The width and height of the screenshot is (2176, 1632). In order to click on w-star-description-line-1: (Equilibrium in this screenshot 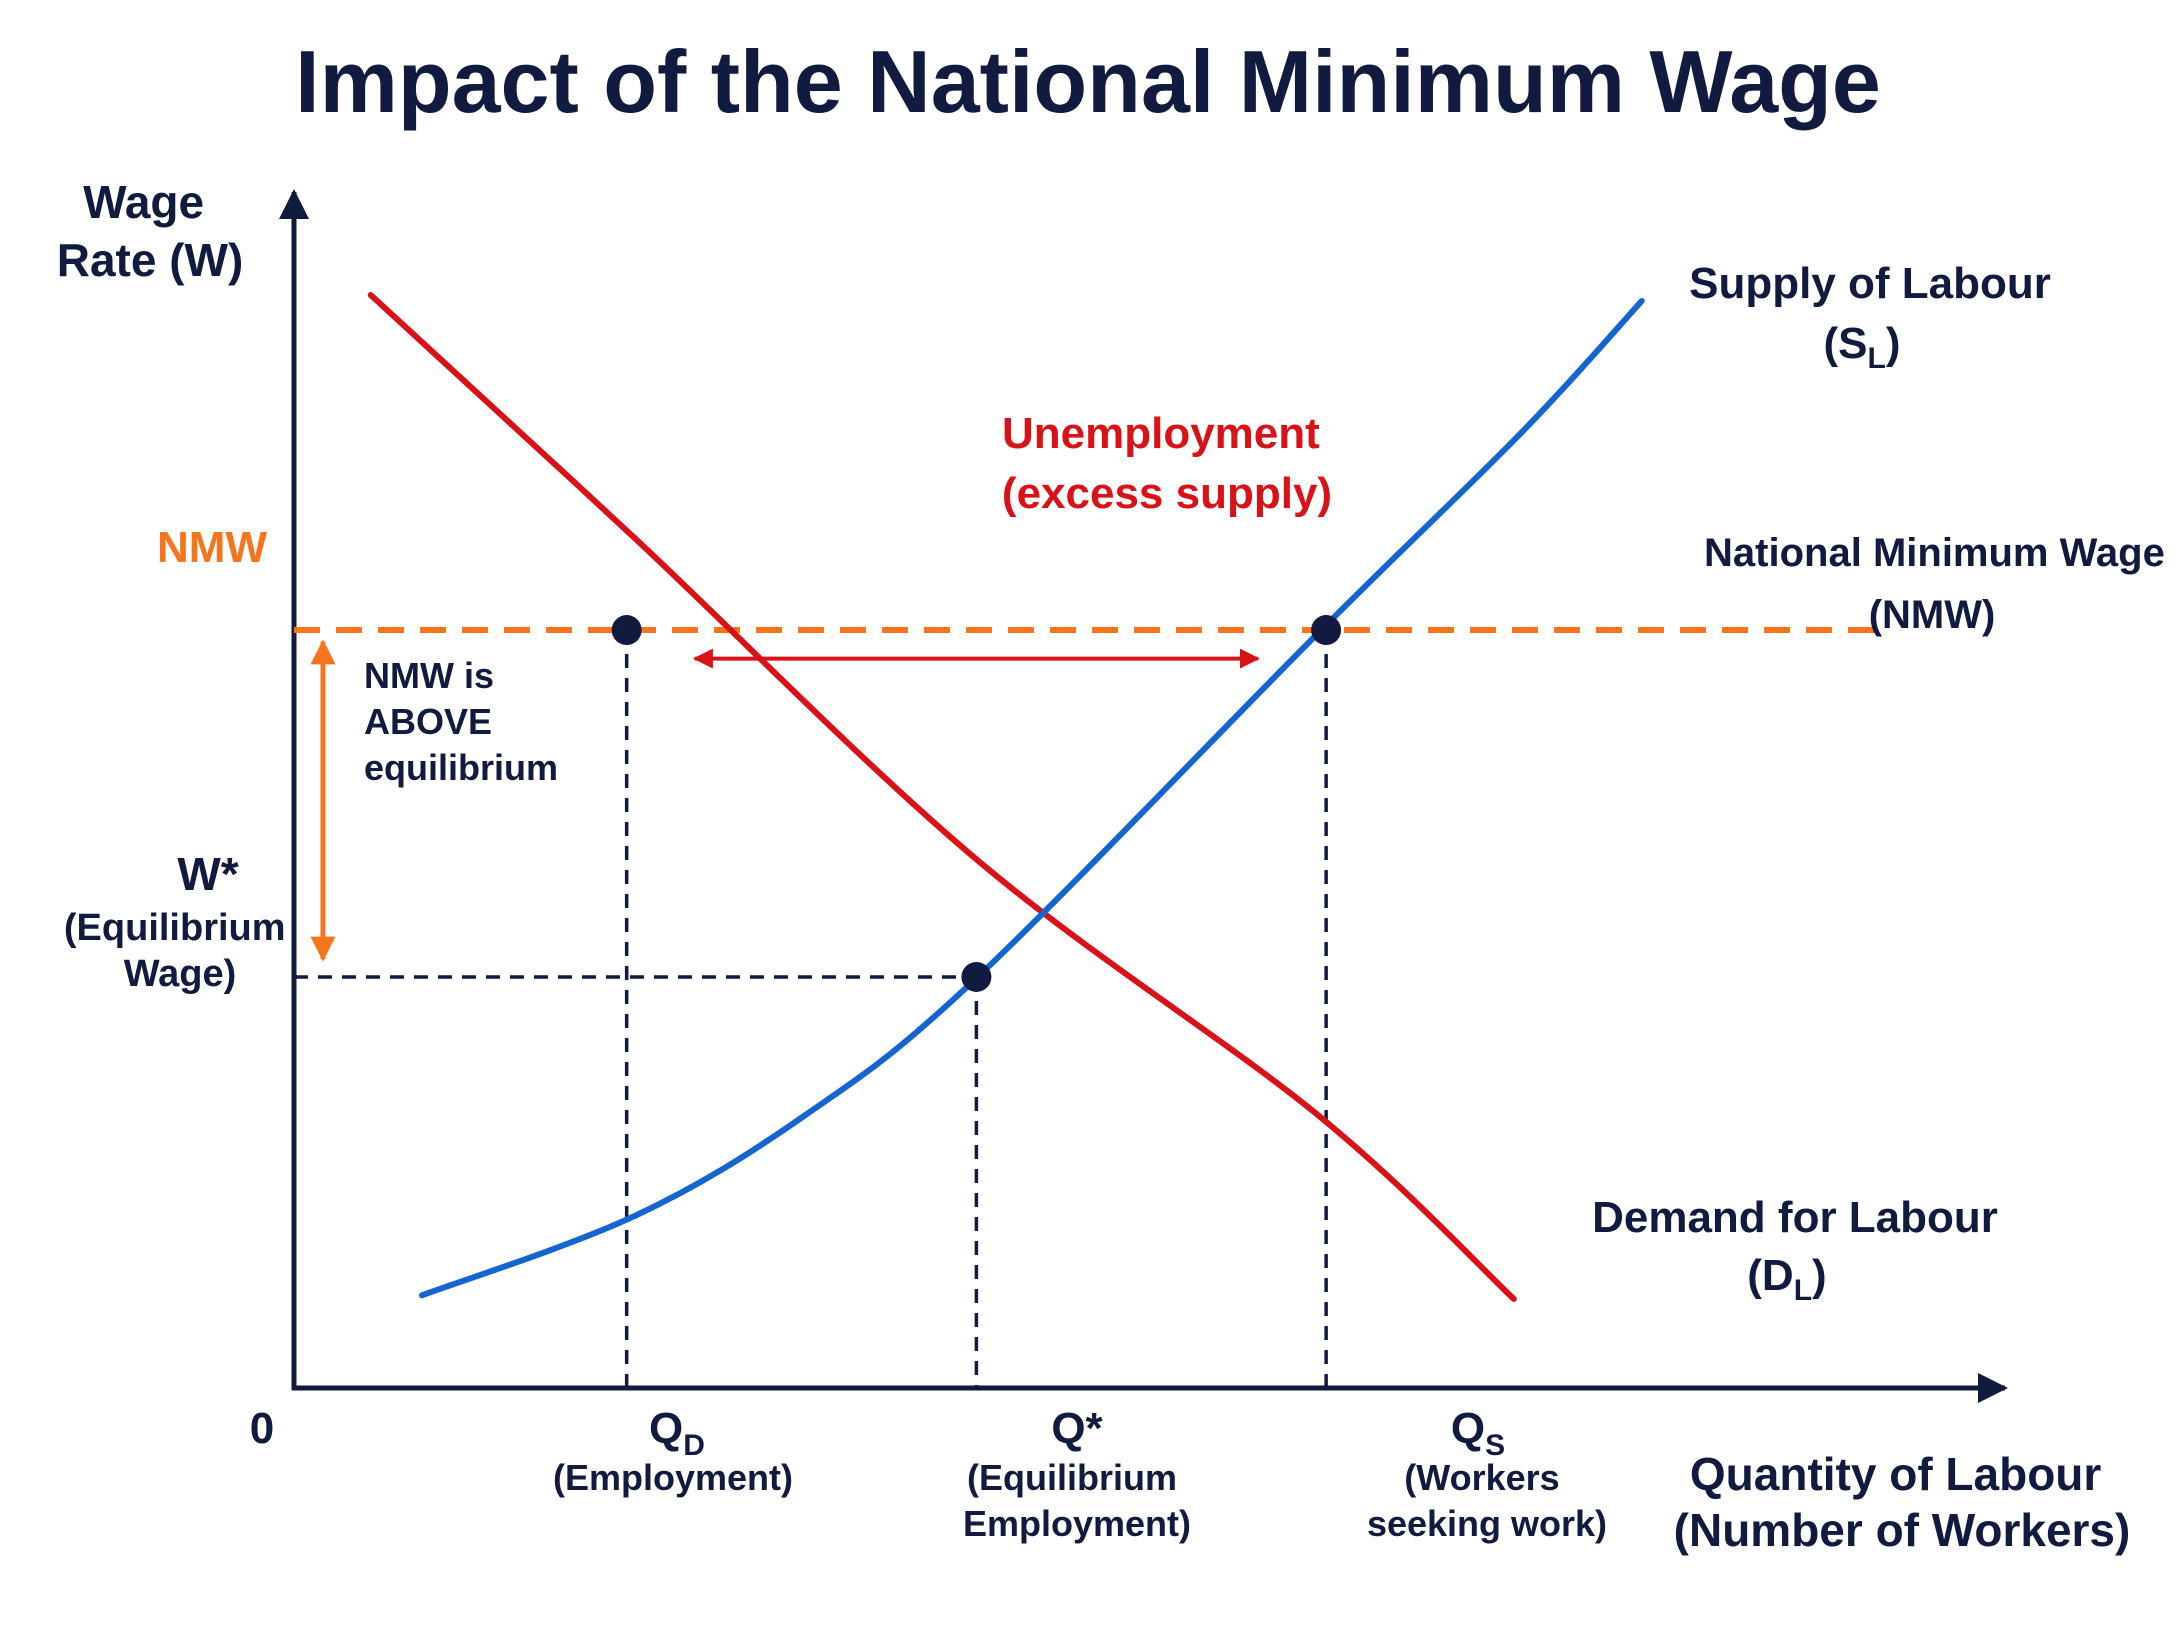, I will do `click(175, 928)`.